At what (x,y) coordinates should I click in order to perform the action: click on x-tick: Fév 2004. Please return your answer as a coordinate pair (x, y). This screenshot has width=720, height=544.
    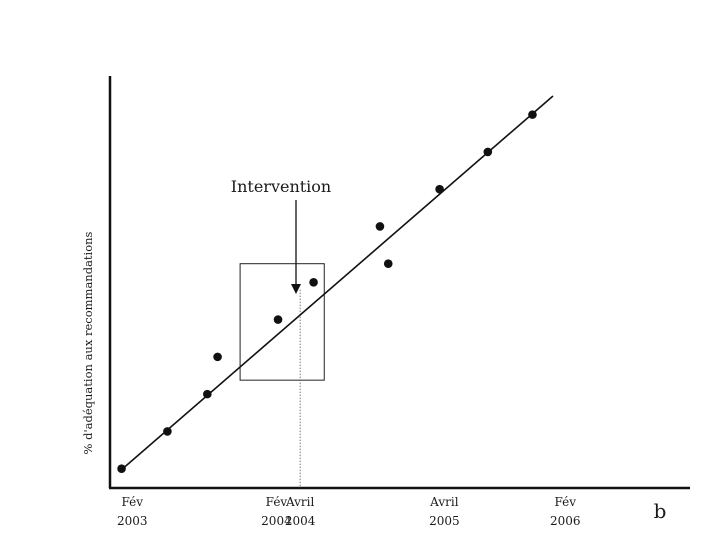
    Looking at the image, I should click on (276, 511).